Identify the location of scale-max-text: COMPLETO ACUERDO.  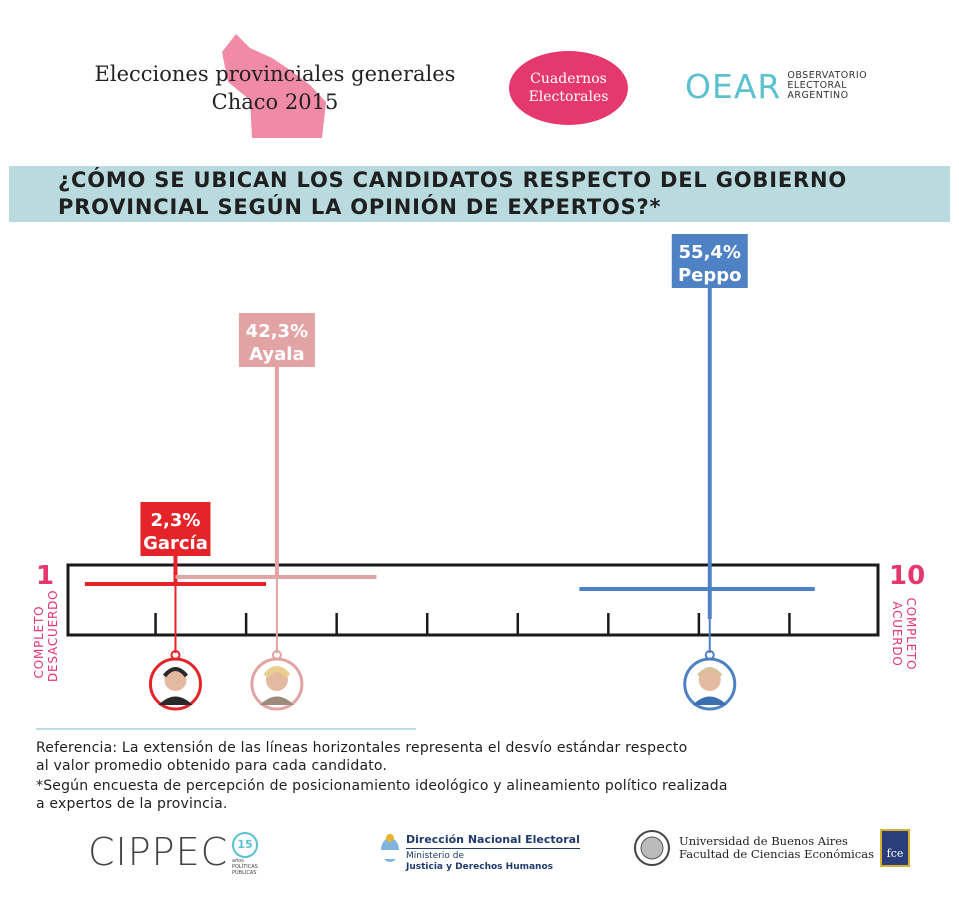
(904, 634).